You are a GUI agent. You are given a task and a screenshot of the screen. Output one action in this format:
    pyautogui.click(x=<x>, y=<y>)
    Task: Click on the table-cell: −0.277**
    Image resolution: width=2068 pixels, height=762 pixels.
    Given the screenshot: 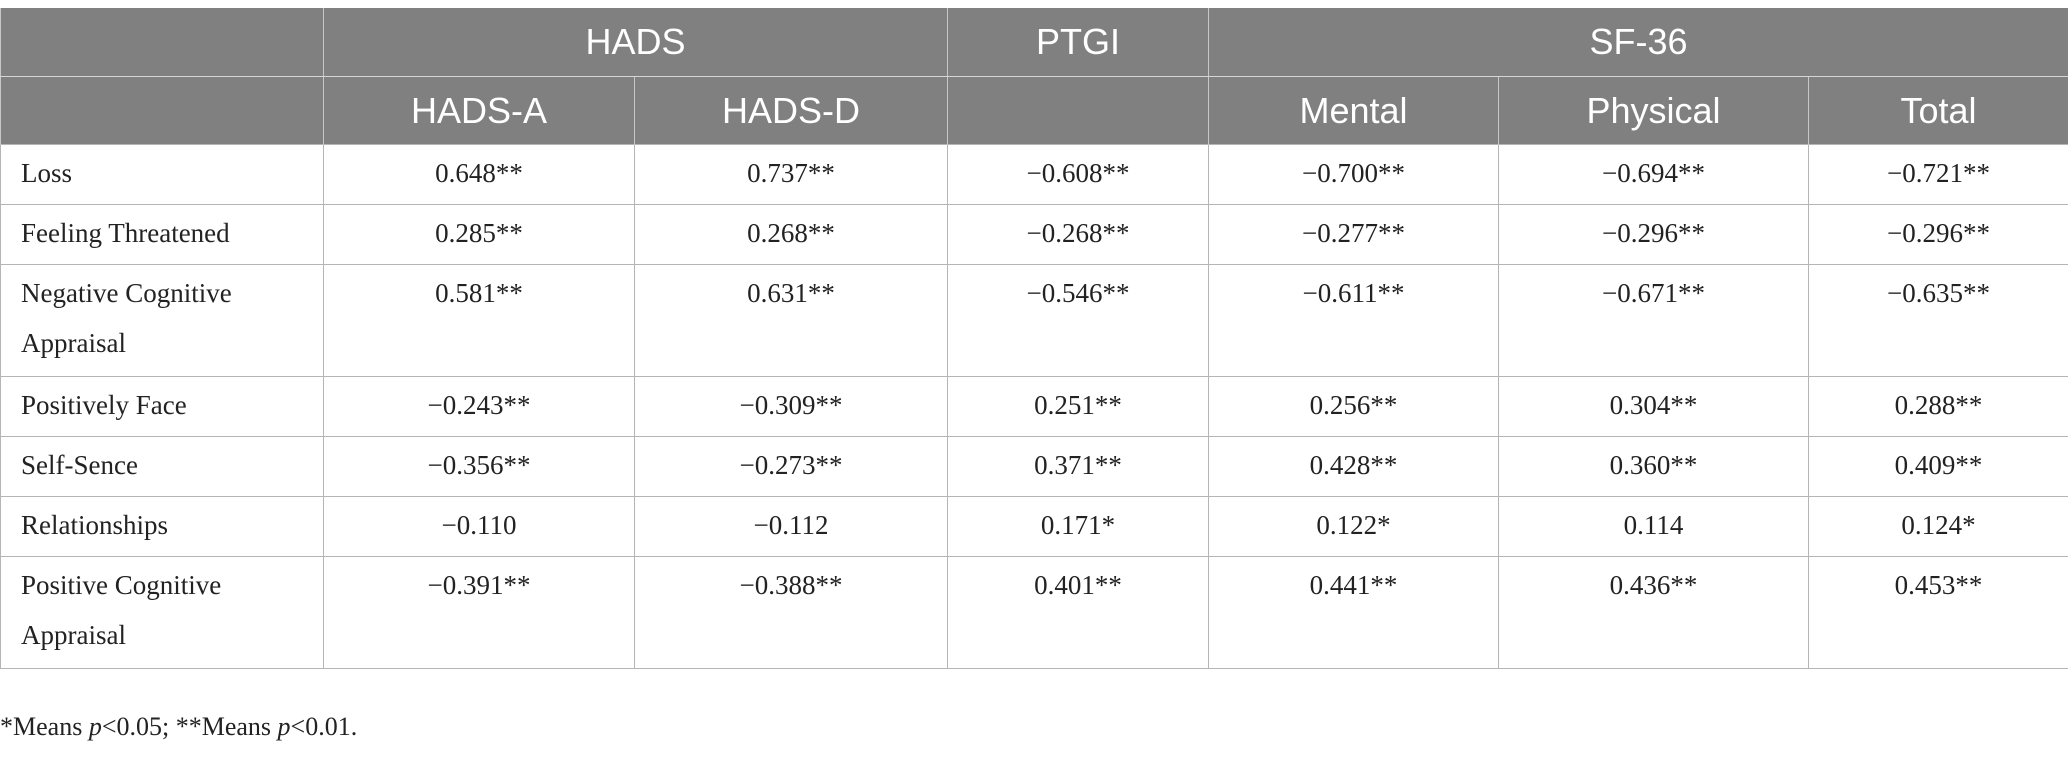 What is the action you would take?
    pyautogui.click(x=1353, y=234)
    